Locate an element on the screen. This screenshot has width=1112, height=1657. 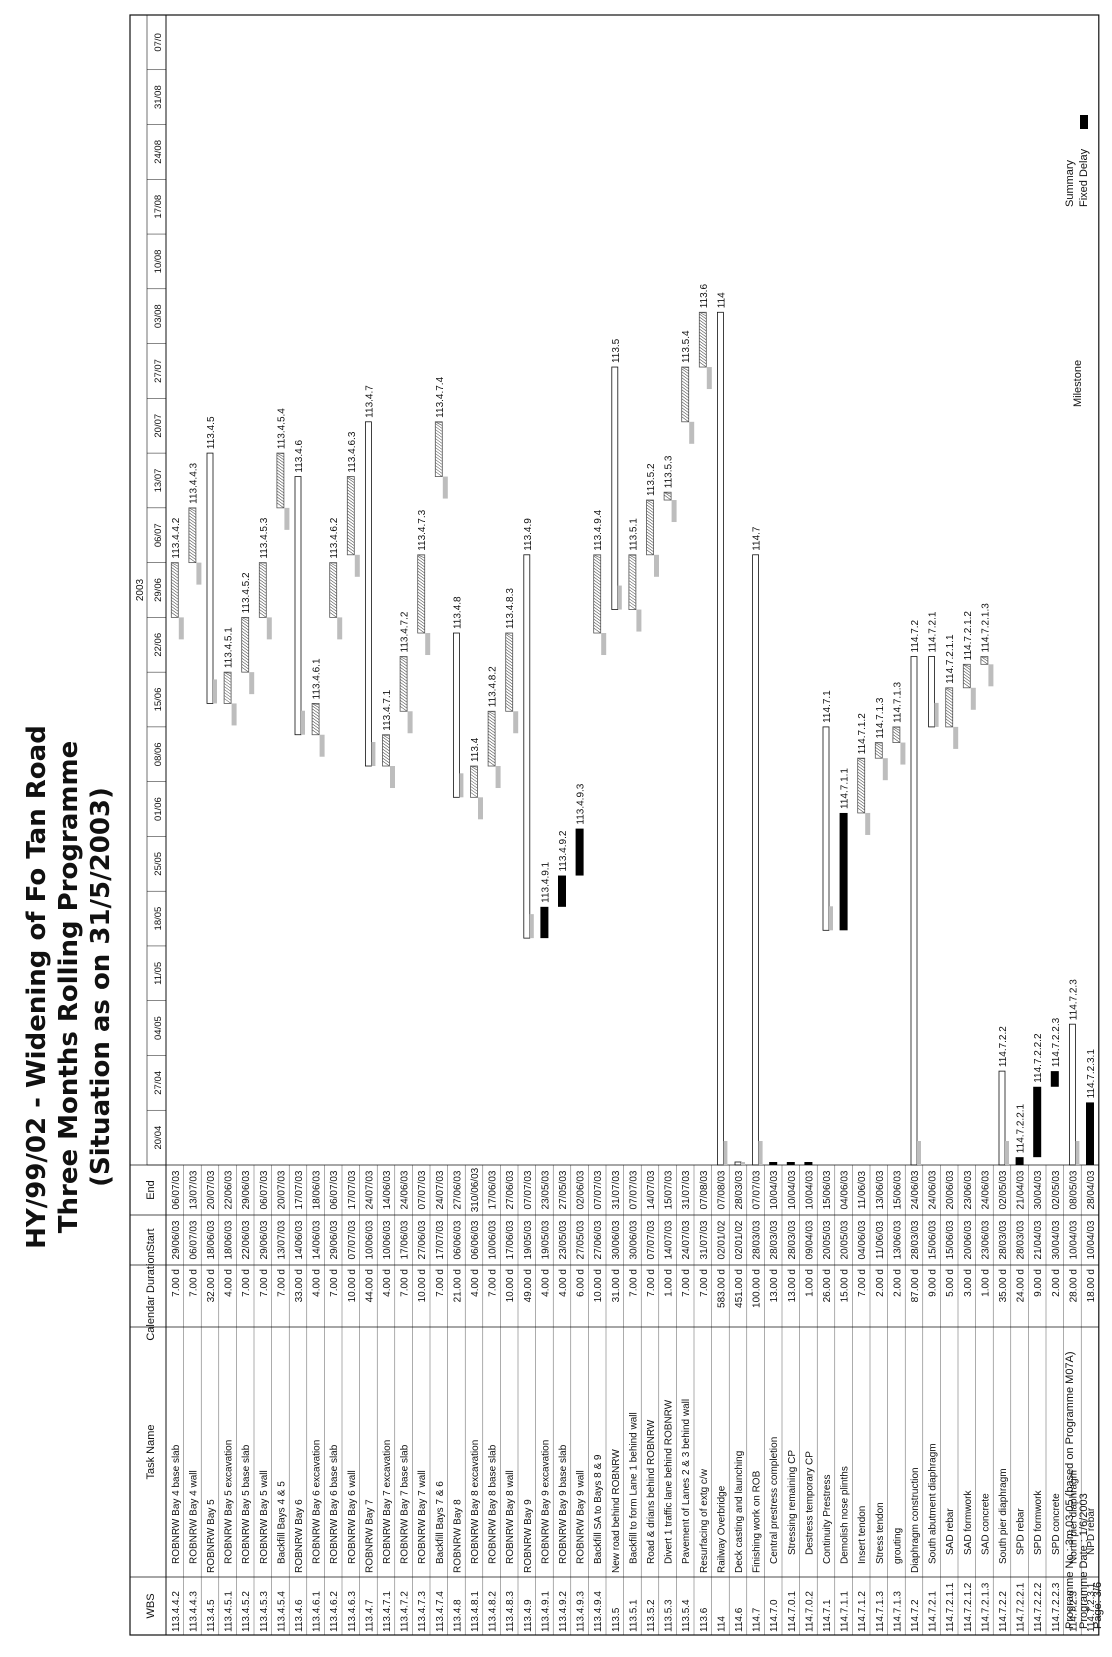
task-bar is located at coordinates (650, 527).